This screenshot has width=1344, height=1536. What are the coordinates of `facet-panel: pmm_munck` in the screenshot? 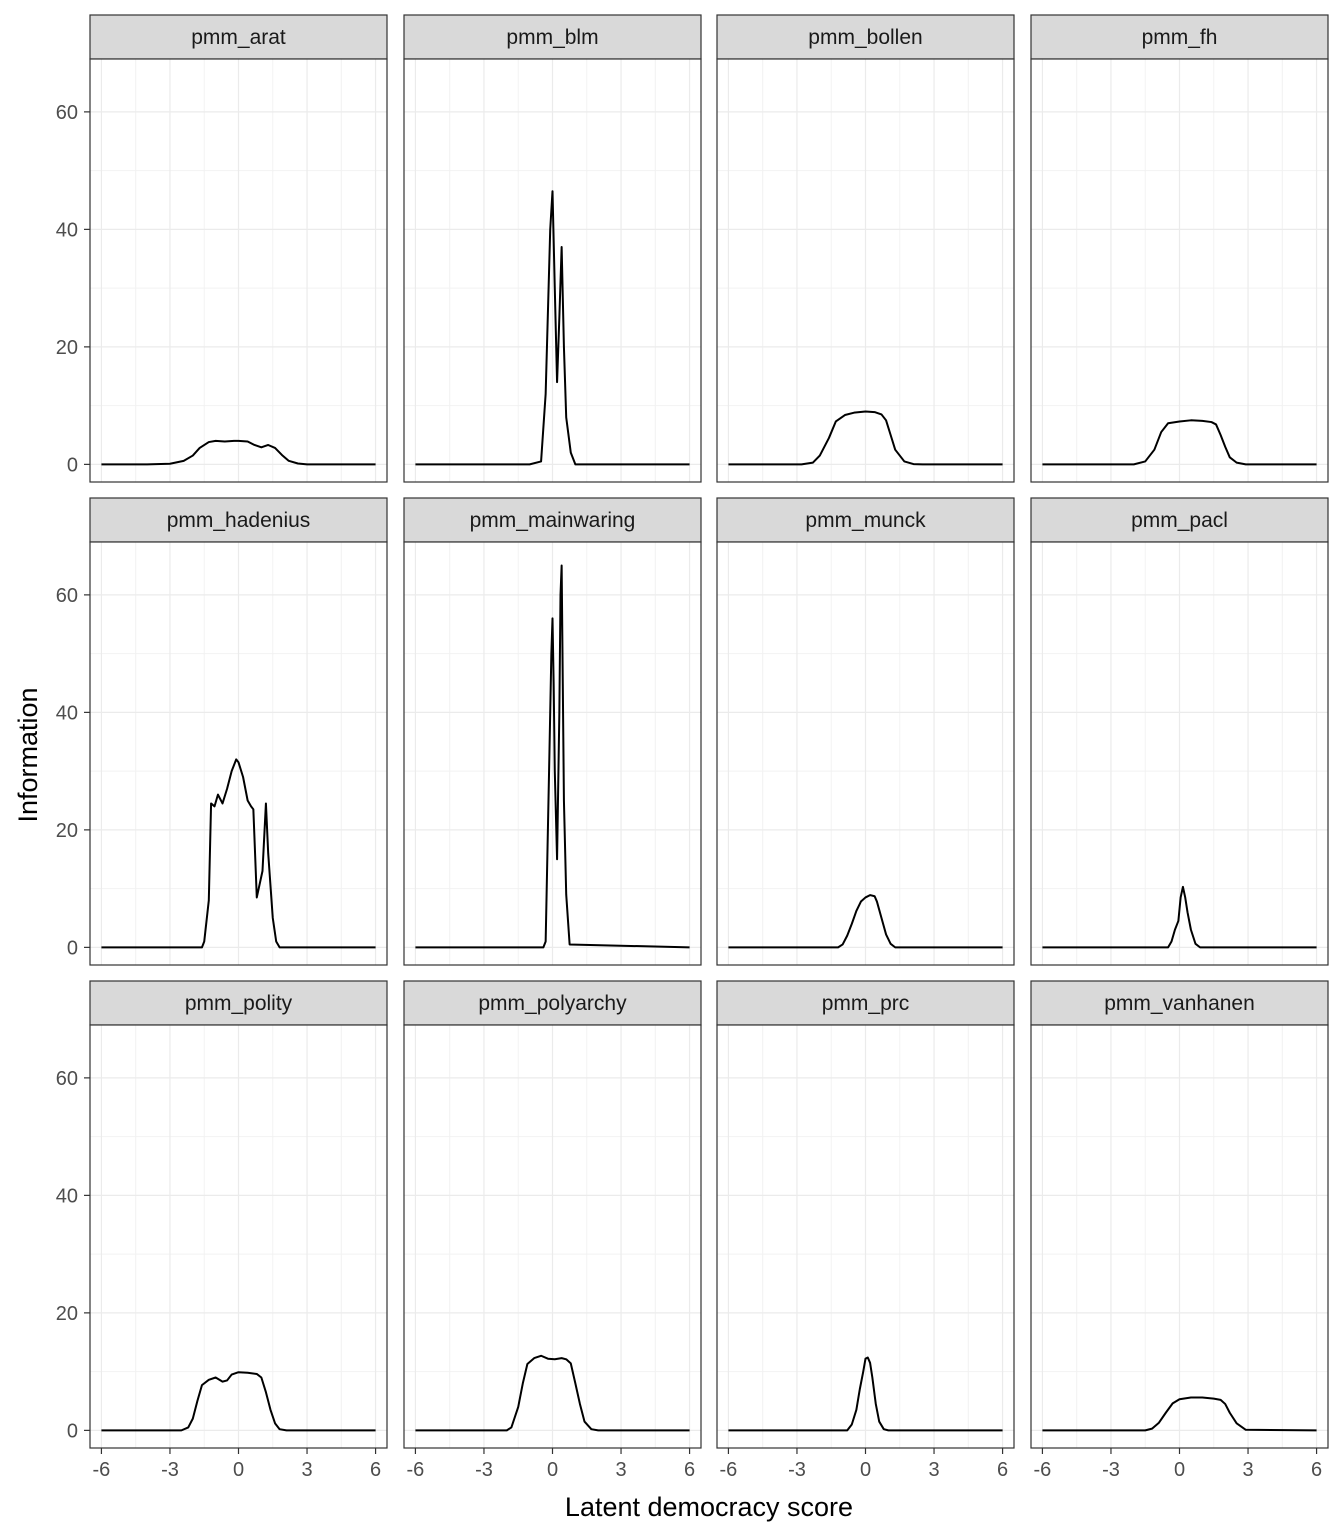 It's located at (865, 731).